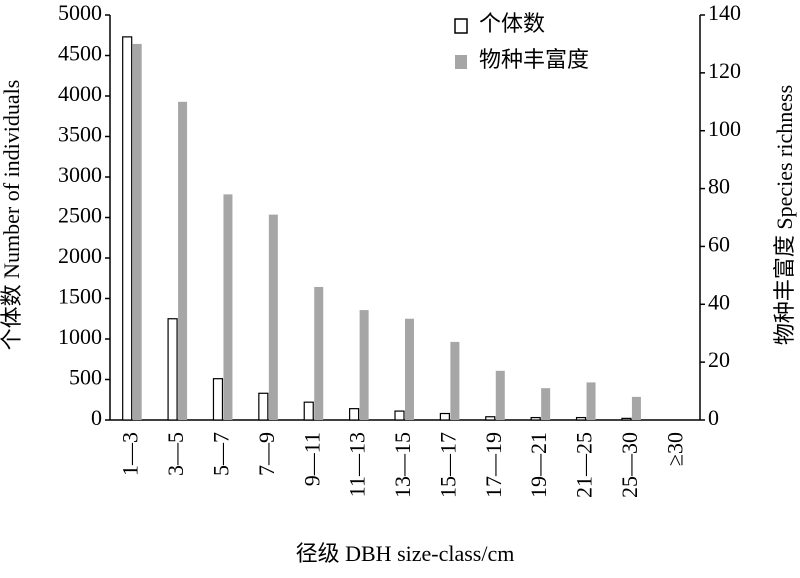  Describe the element at coordinates (80, 12) in the screenshot. I see `y-tick-label: 5000` at that location.